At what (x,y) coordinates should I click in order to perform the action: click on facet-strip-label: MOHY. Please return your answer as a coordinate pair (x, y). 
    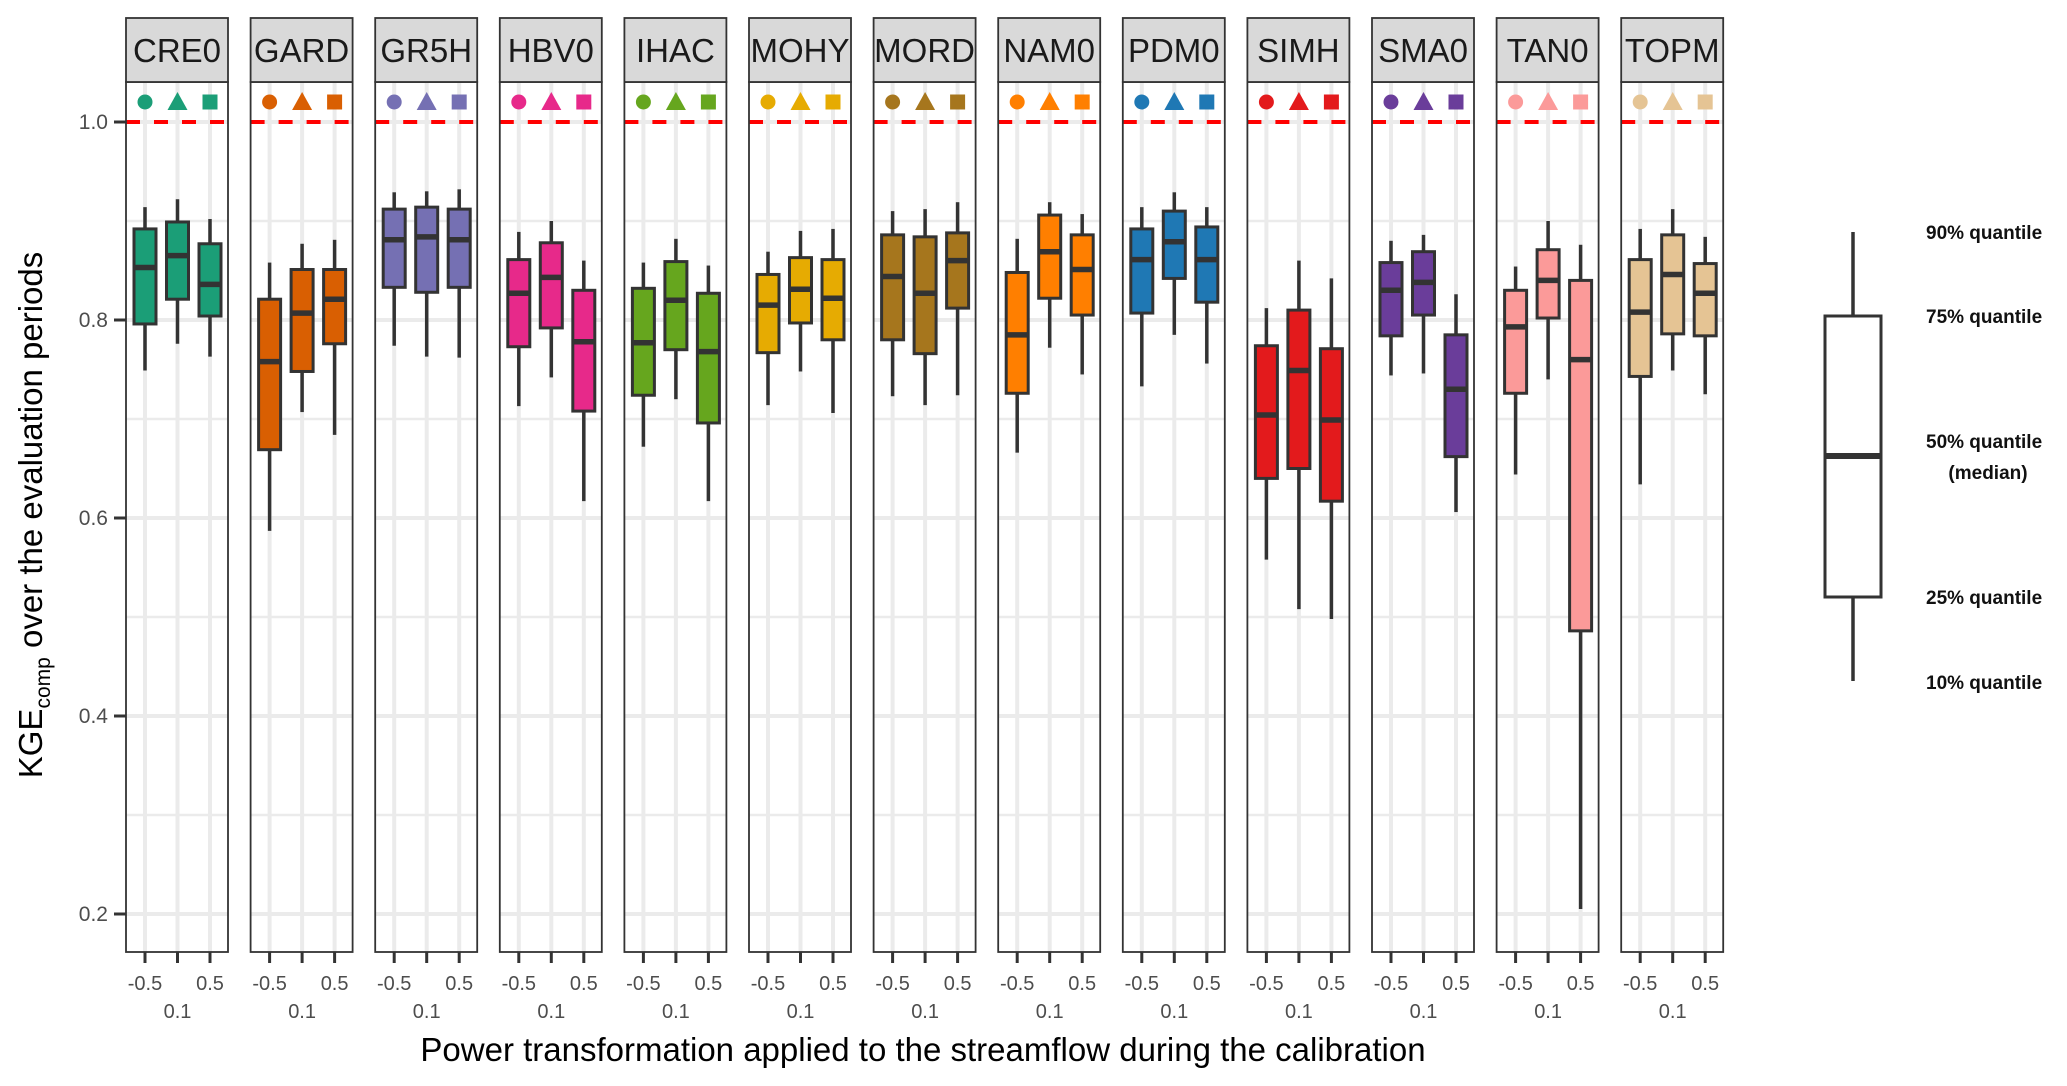
    Looking at the image, I should click on (800, 50).